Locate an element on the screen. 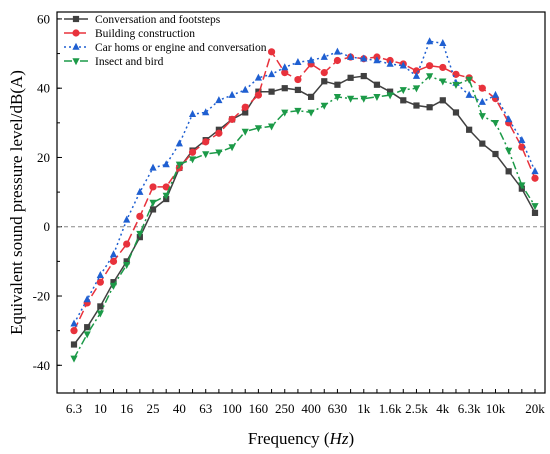  y-tick-label: 40 is located at coordinates (43, 88).